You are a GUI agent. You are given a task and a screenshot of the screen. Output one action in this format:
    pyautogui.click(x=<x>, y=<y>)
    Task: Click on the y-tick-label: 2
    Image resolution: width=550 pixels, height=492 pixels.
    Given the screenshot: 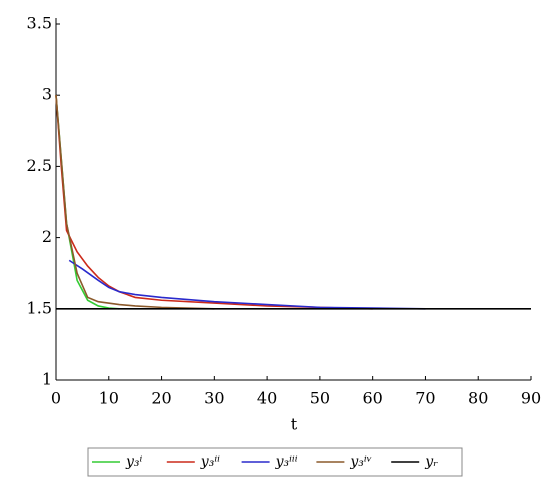 What is the action you would take?
    pyautogui.click(x=47, y=236)
    